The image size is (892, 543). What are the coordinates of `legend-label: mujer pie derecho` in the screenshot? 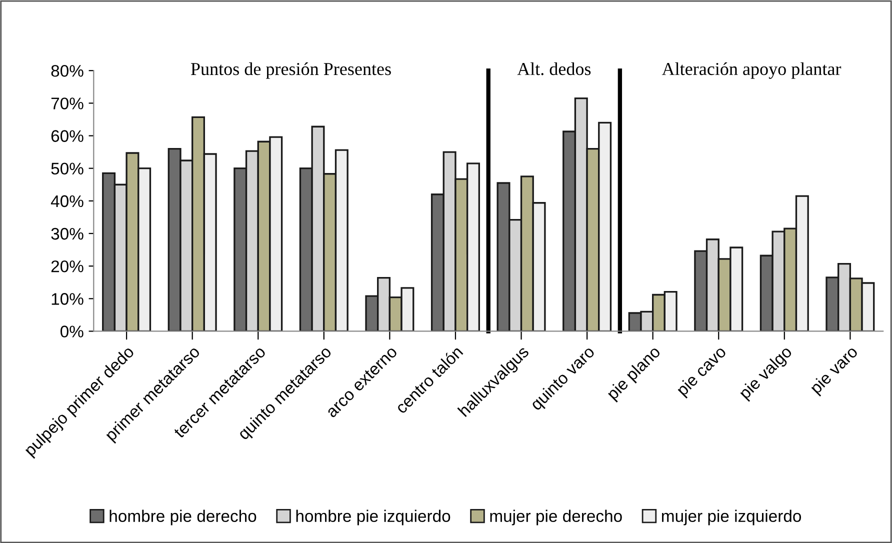 It's located at (556, 518).